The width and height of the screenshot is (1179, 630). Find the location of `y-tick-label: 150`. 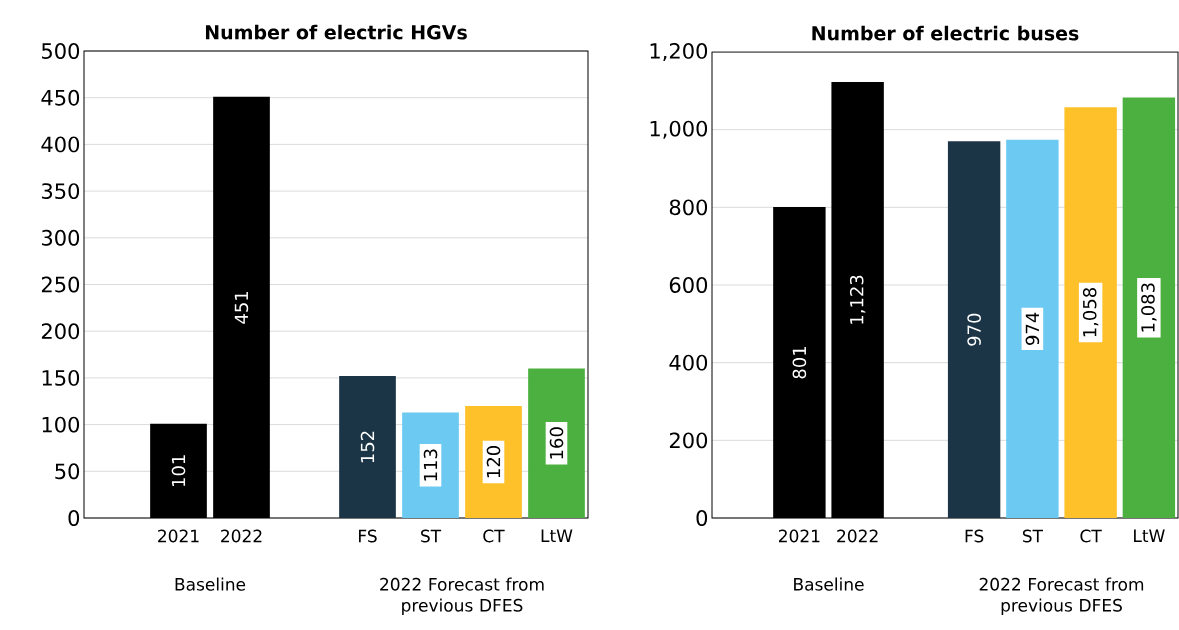

y-tick-label: 150 is located at coordinates (61, 377).